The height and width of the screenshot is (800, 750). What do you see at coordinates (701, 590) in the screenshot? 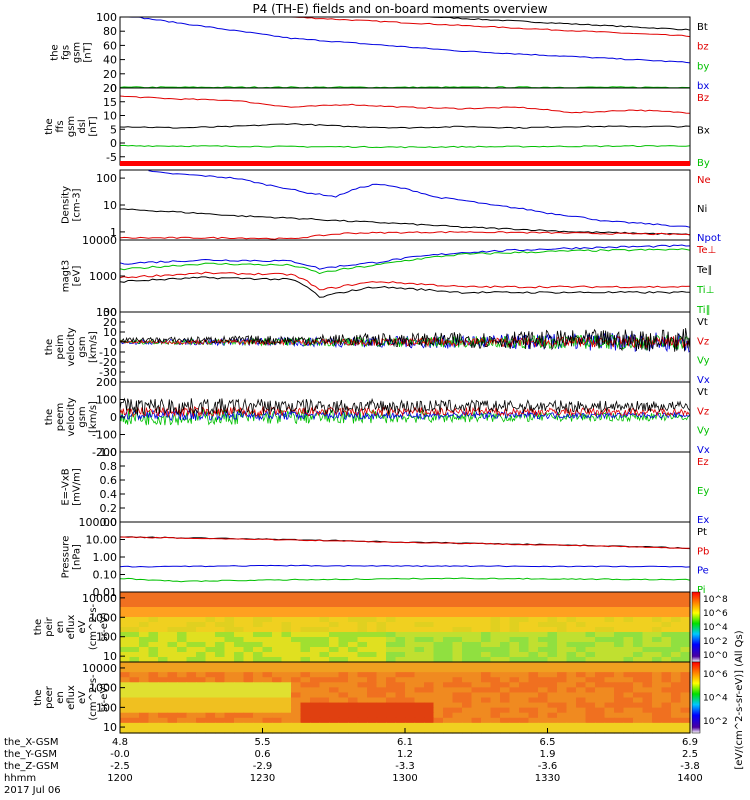
I see `legend-pi: Pi` at bounding box center [701, 590].